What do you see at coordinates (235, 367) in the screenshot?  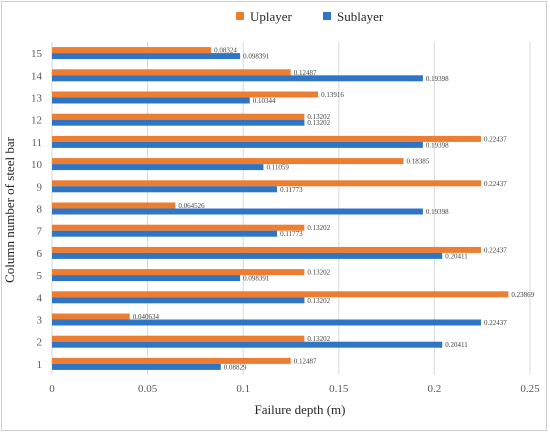 I see `data-label: 0.08829` at bounding box center [235, 367].